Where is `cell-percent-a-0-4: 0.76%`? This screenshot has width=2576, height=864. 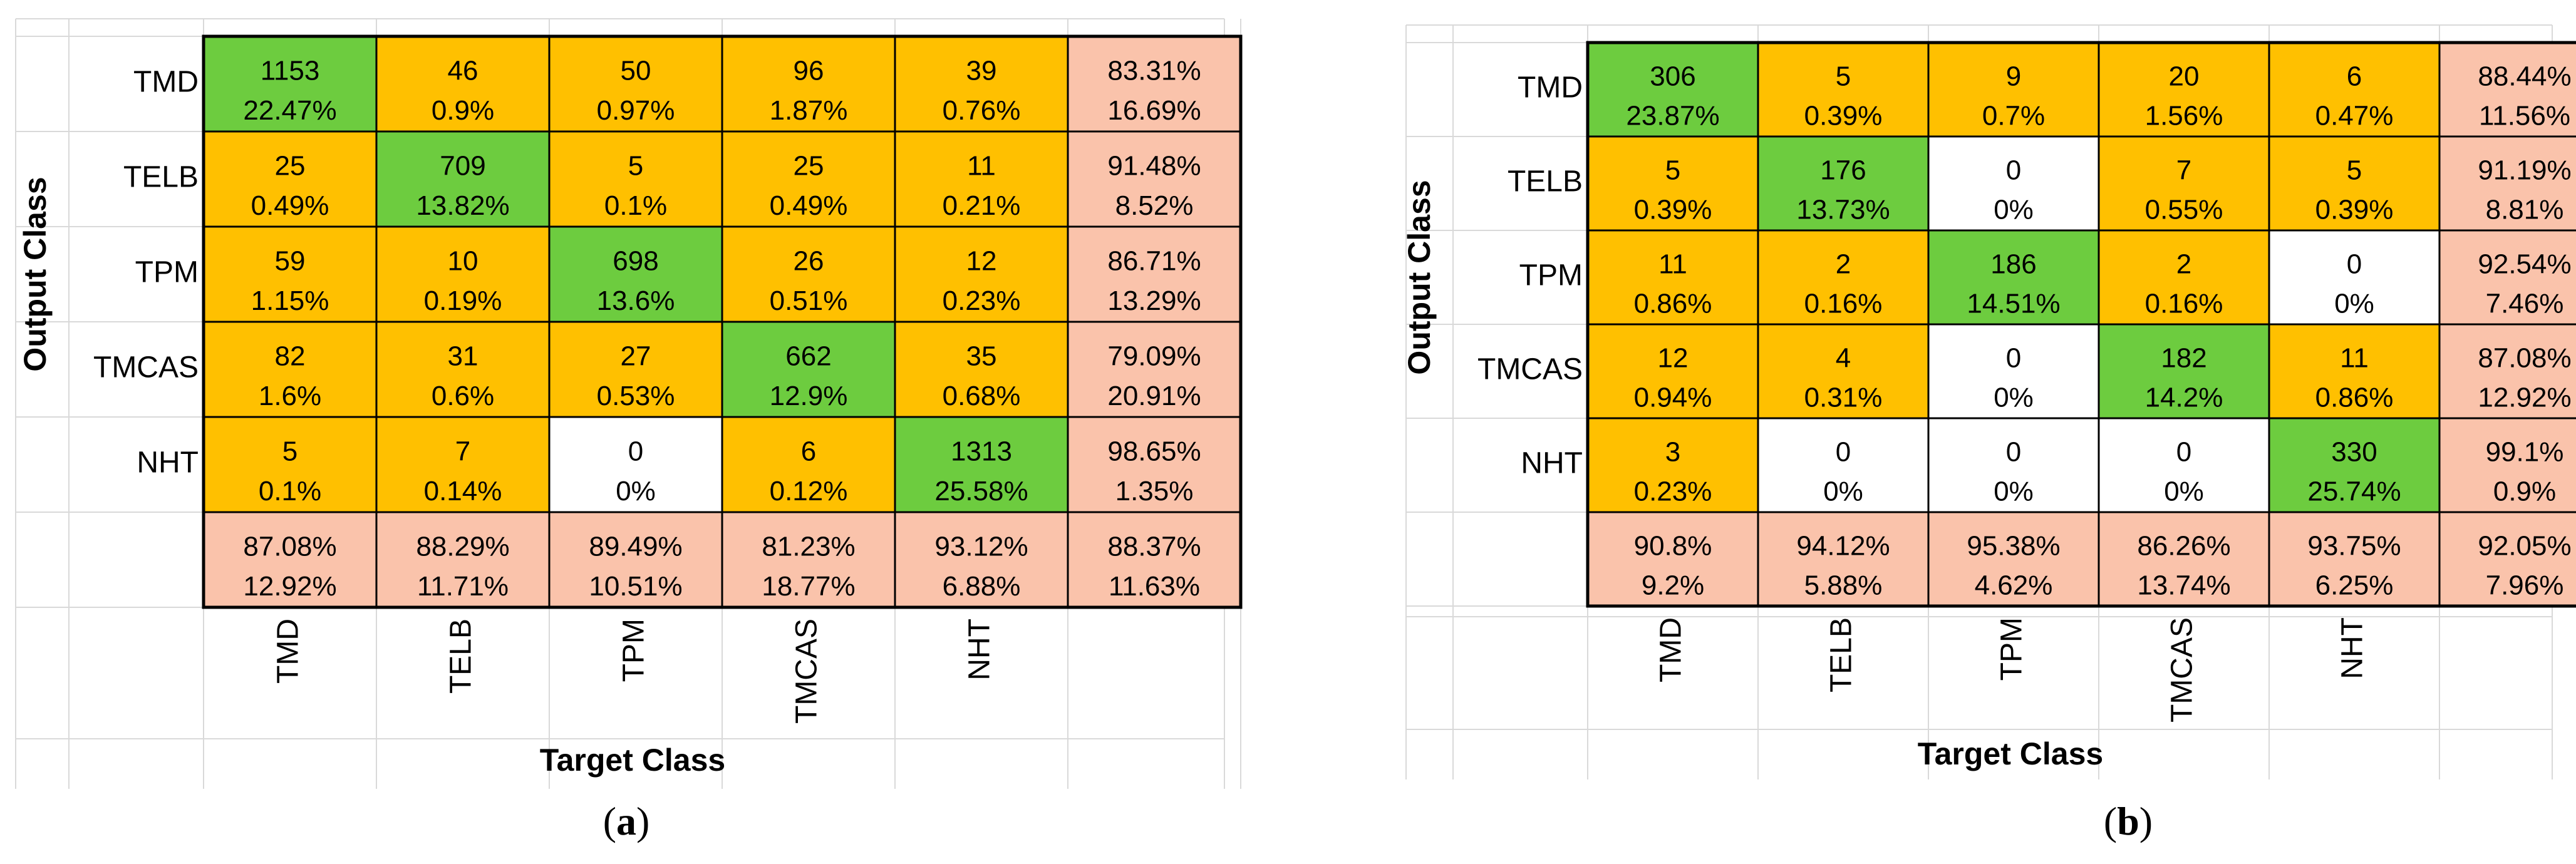
cell-percent-a-0-4: 0.76% is located at coordinates (982, 111).